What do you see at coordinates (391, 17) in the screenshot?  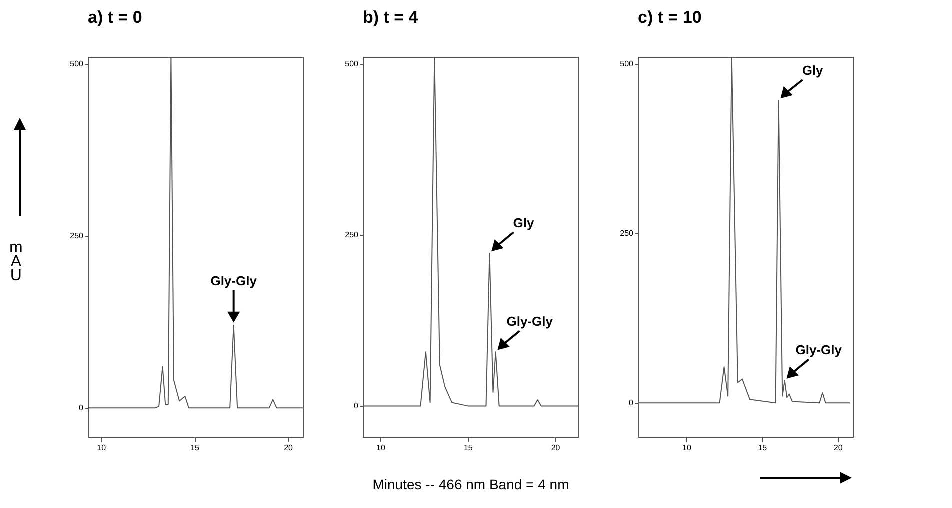 I see `chart-title: b) t = 4` at bounding box center [391, 17].